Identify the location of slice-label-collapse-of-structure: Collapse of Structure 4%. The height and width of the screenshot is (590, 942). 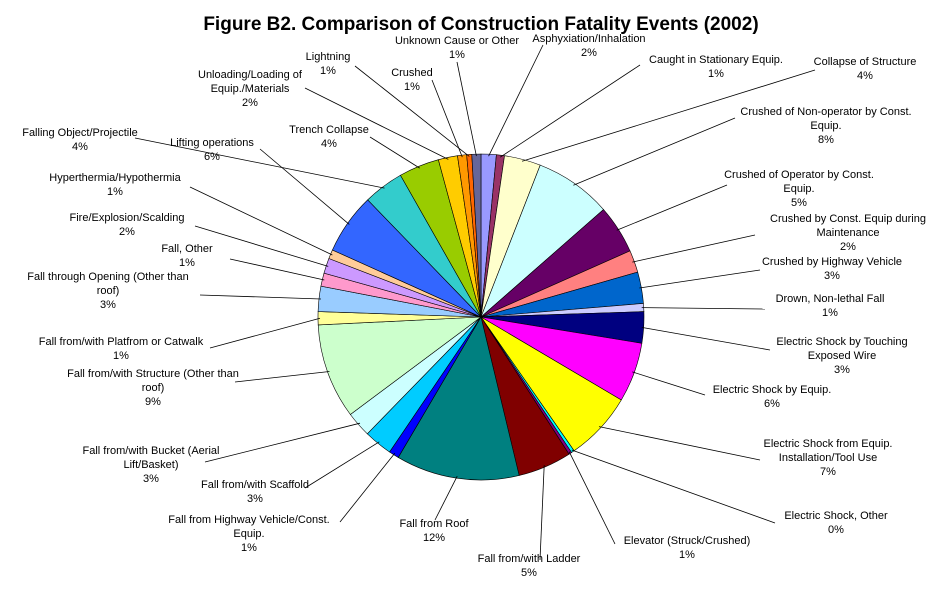
(865, 69).